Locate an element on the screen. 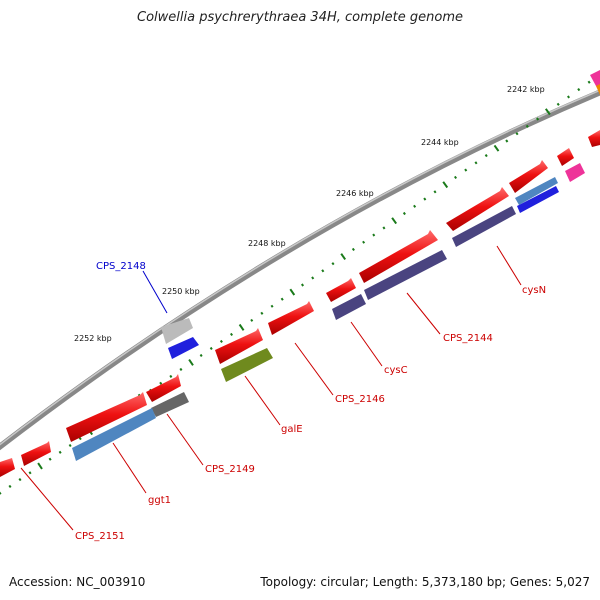 This screenshot has height=600, width=600. gene-label-CPS_2151: CPS_2151 is located at coordinates (100, 536).